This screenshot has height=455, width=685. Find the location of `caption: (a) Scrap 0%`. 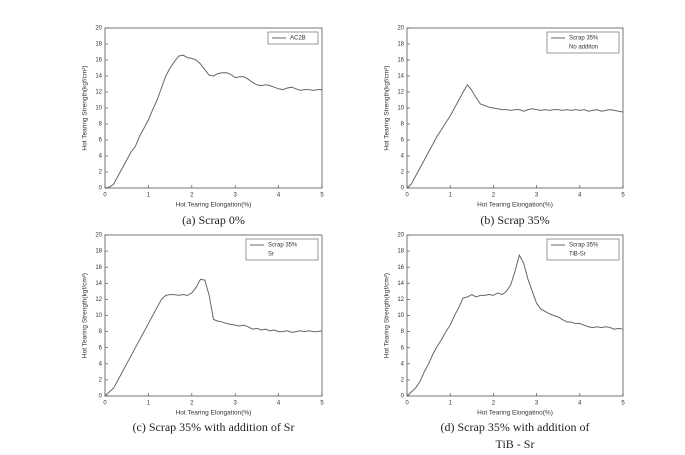

caption: (a) Scrap 0% is located at coordinates (213, 220).